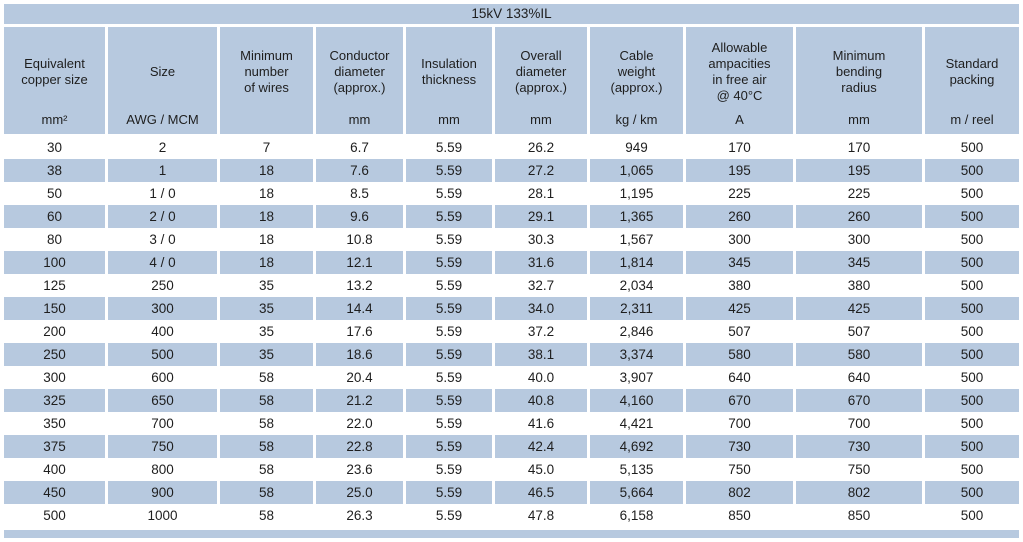 The image size is (1023, 542). I want to click on table-cell: 260, so click(859, 216).